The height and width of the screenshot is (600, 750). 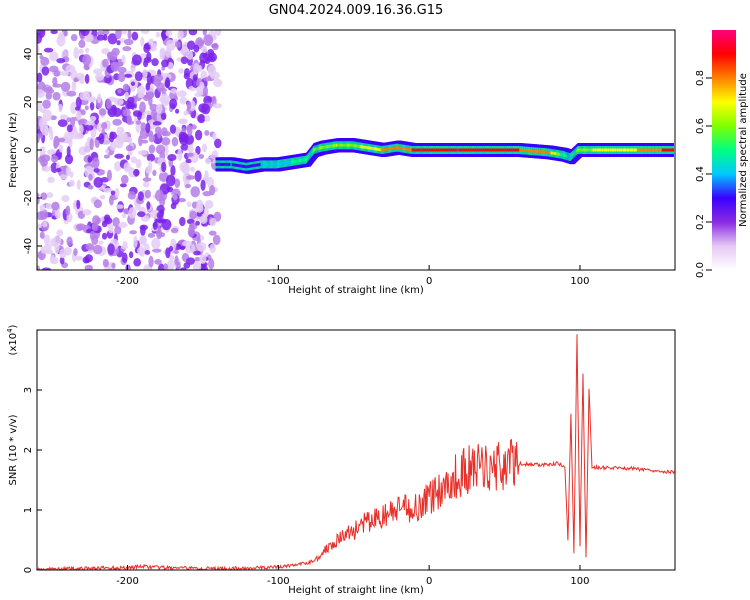 What do you see at coordinates (356, 10) in the screenshot?
I see `figure-title: GN04.2024.009.16.36.G15` at bounding box center [356, 10].